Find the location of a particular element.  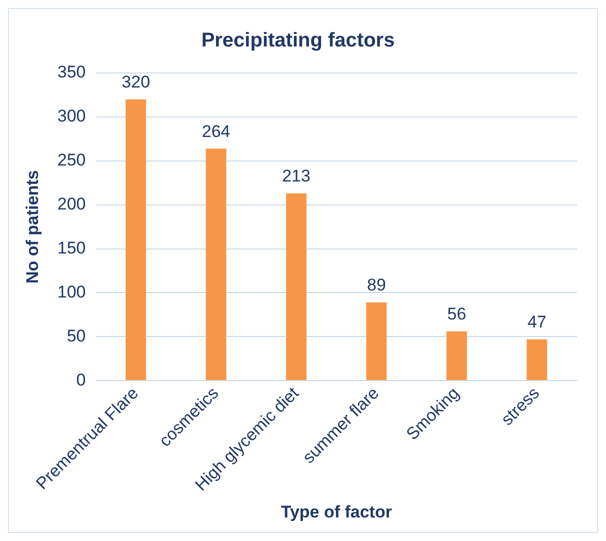

y-tick-label: 300 is located at coordinates (71, 116).